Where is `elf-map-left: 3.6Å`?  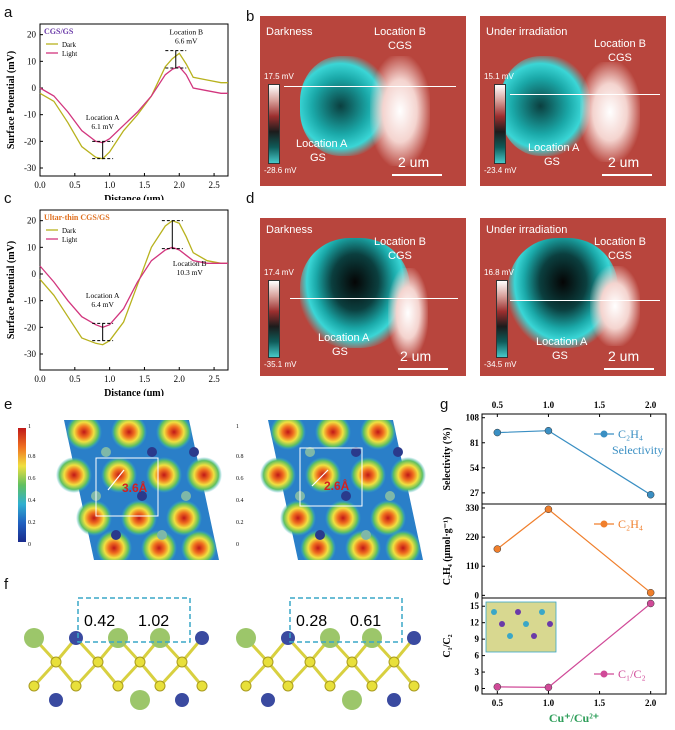
elf-map-left: 3.6Å is located at coordinates (139, 490).